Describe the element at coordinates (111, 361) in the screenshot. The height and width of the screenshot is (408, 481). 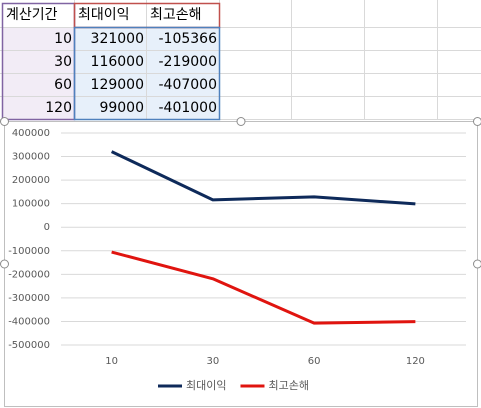
I see `x-tick-label: 10` at that location.